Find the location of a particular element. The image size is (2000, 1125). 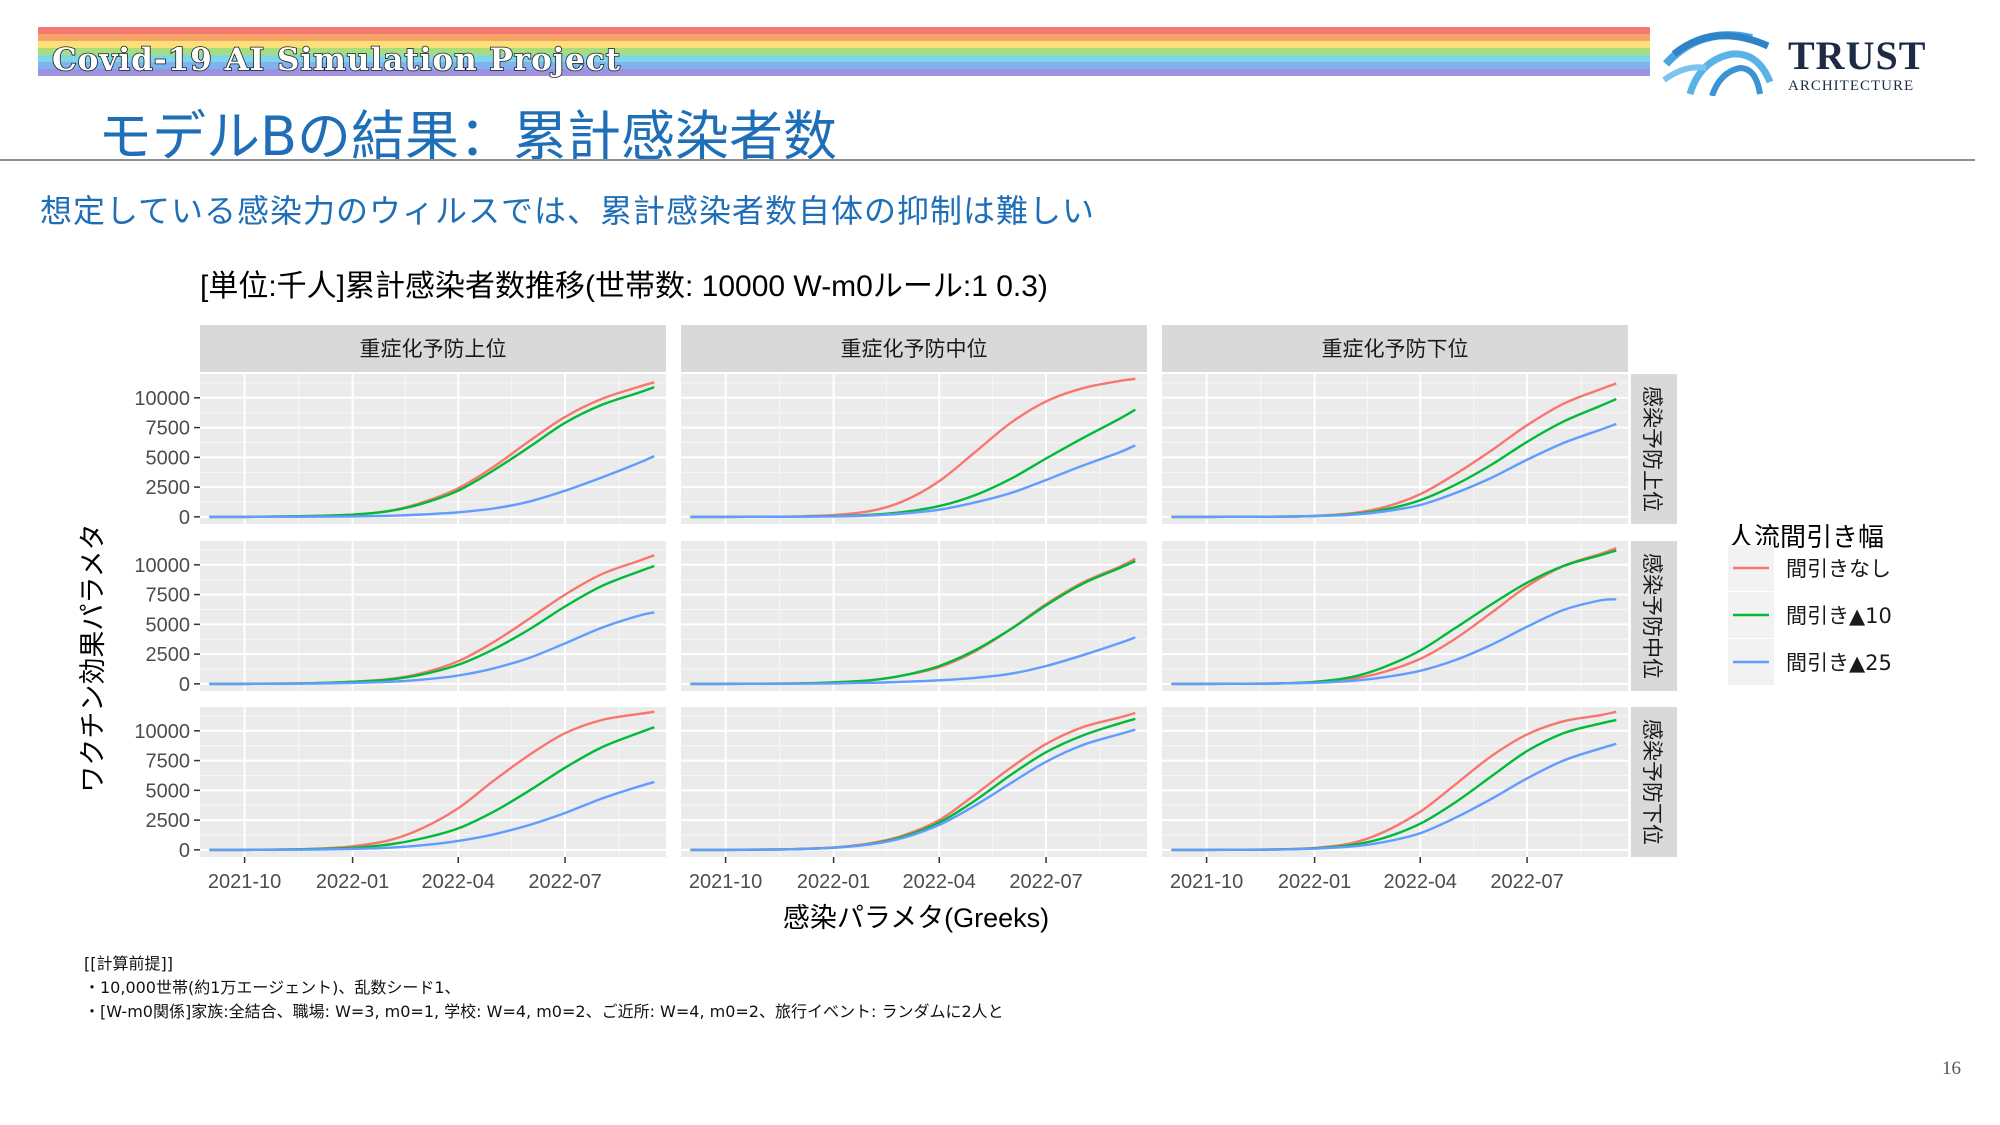

page-title: モデルBの結果：累計感染者数 is located at coordinates (468, 136).